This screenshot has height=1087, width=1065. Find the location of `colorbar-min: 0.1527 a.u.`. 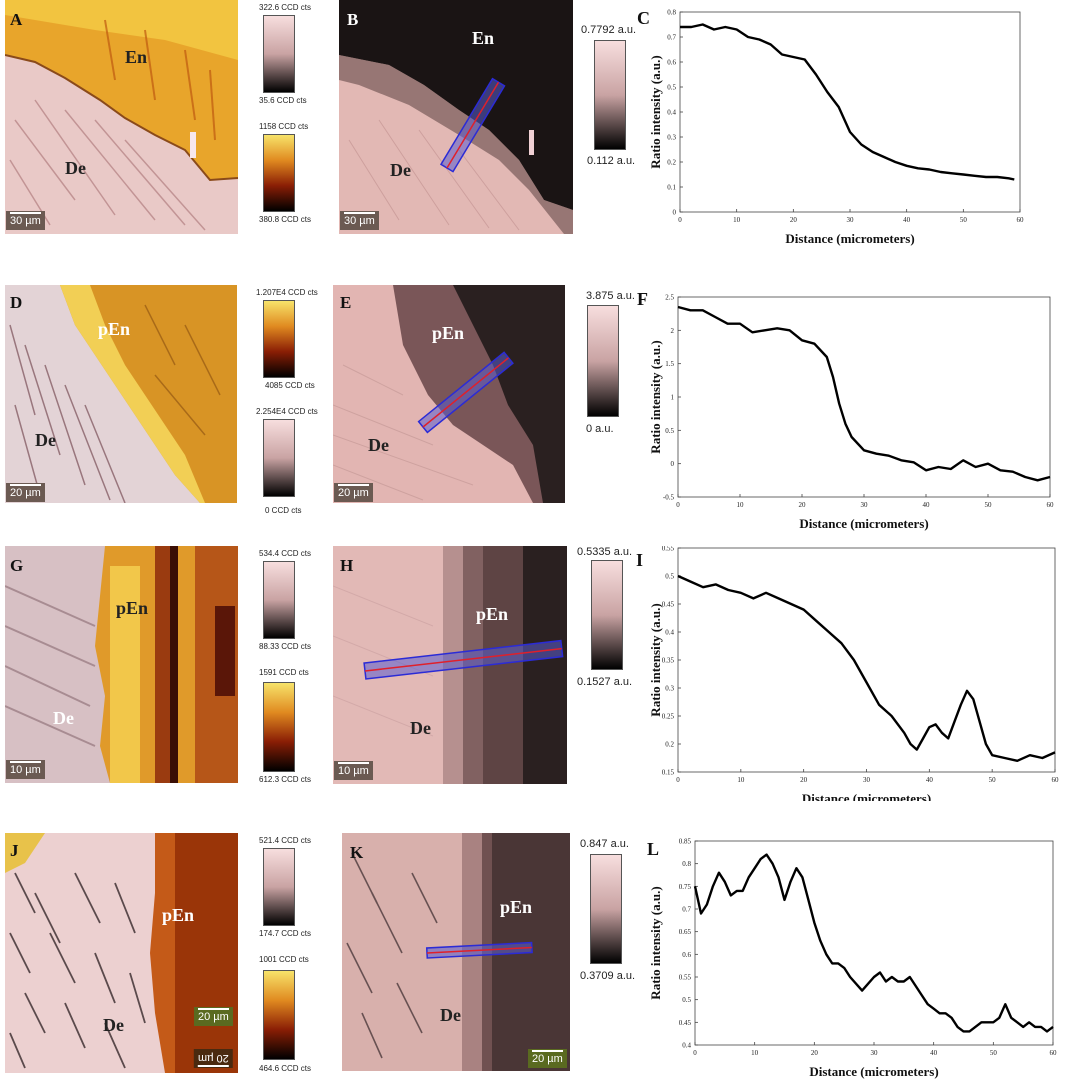

colorbar-min: 0.1527 a.u. is located at coordinates (605, 682).